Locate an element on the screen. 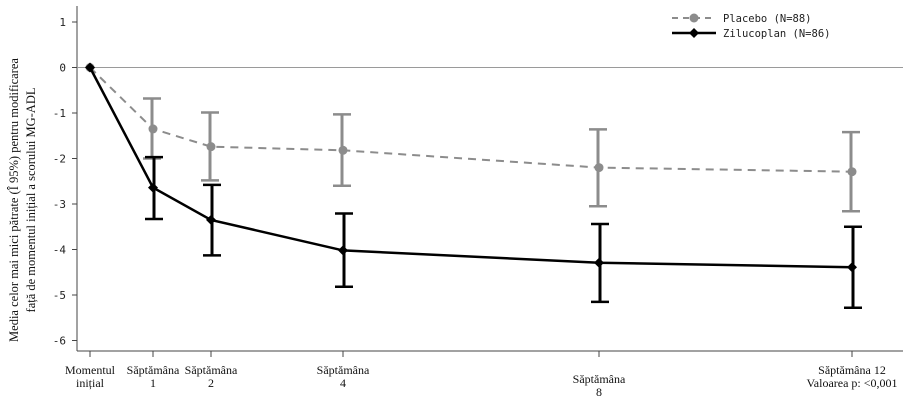 This screenshot has height=419, width=917. legend-item: Placebo (N=88) is located at coordinates (742, 19).